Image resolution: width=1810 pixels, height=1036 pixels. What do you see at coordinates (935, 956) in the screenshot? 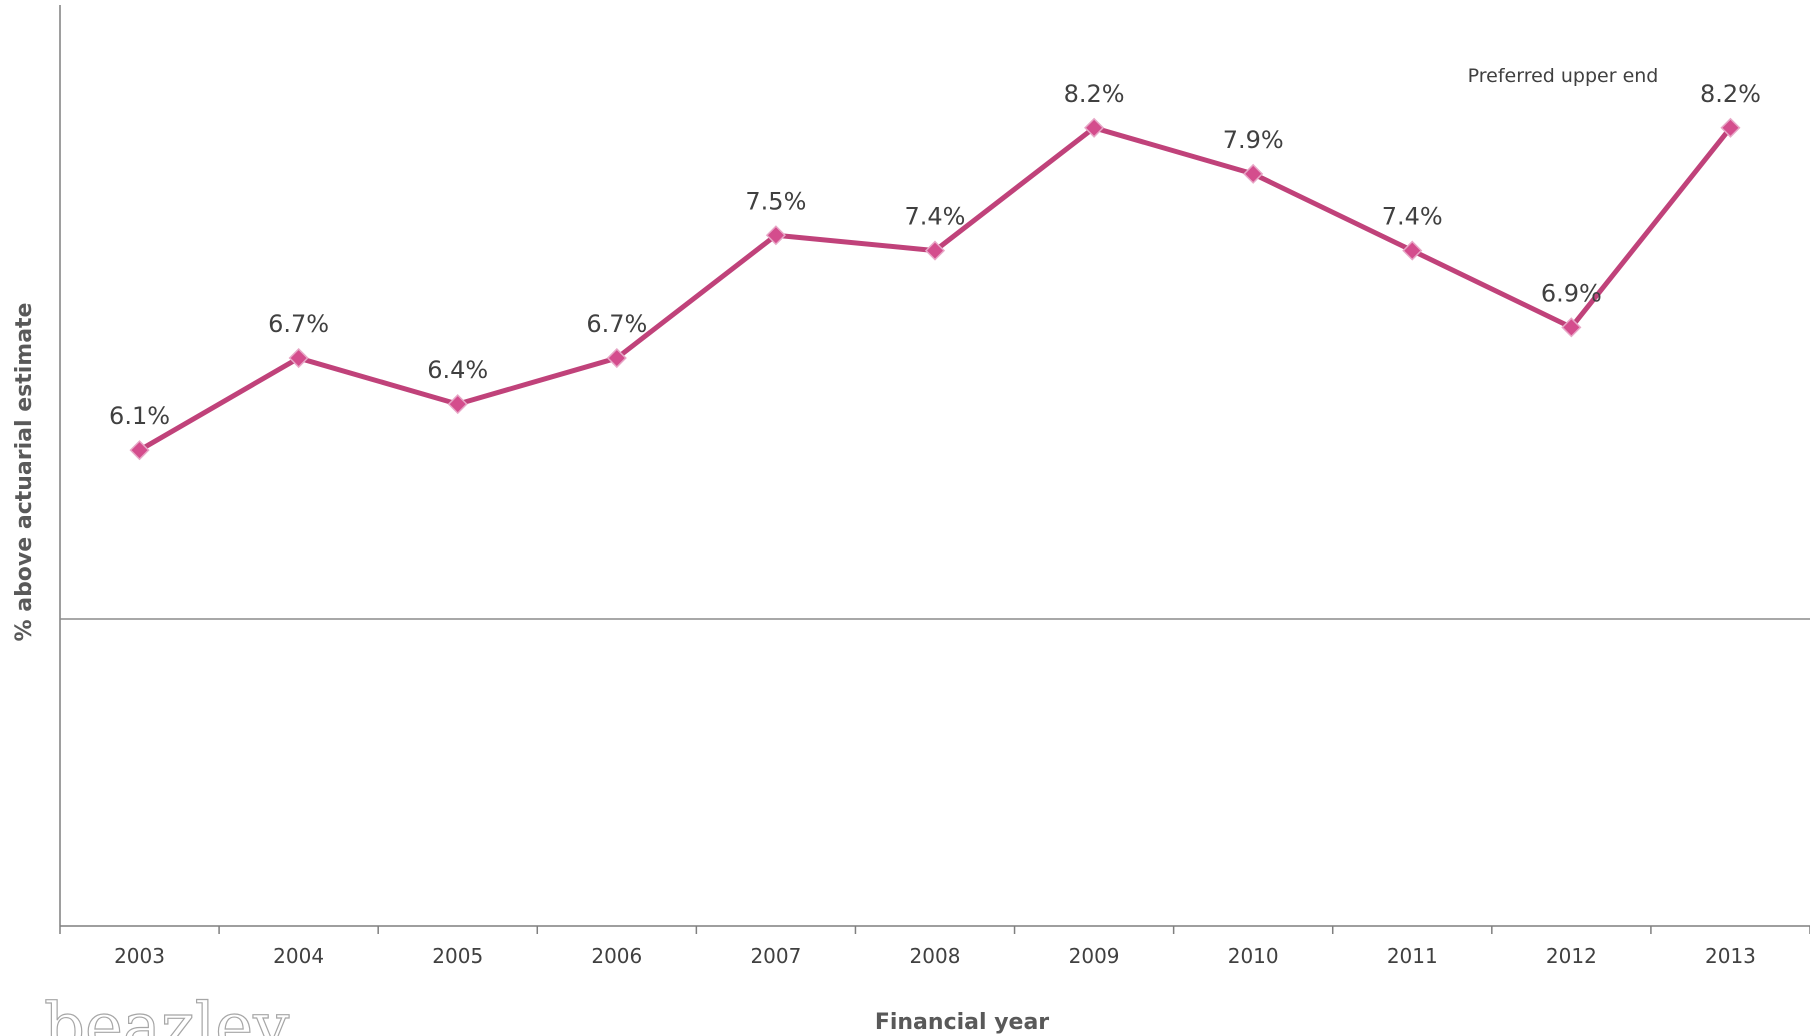
I see `x-tick-label-2008: 2008` at bounding box center [935, 956].